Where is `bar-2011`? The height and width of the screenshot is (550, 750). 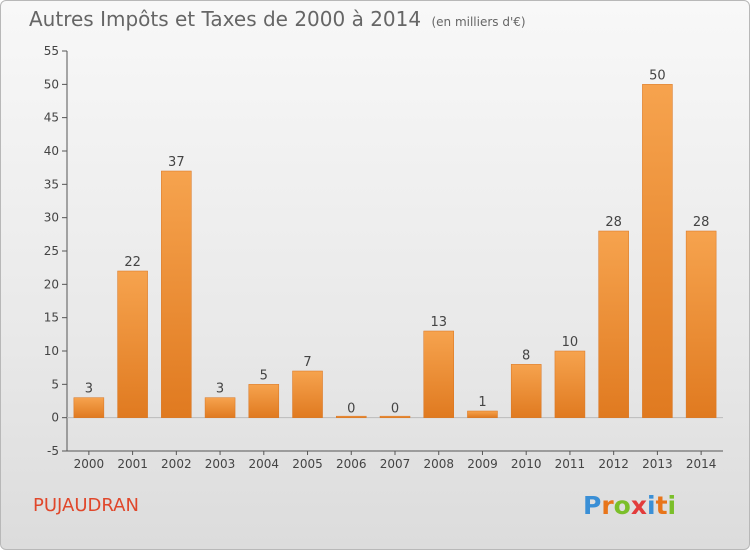
bar-2011 is located at coordinates (570, 384).